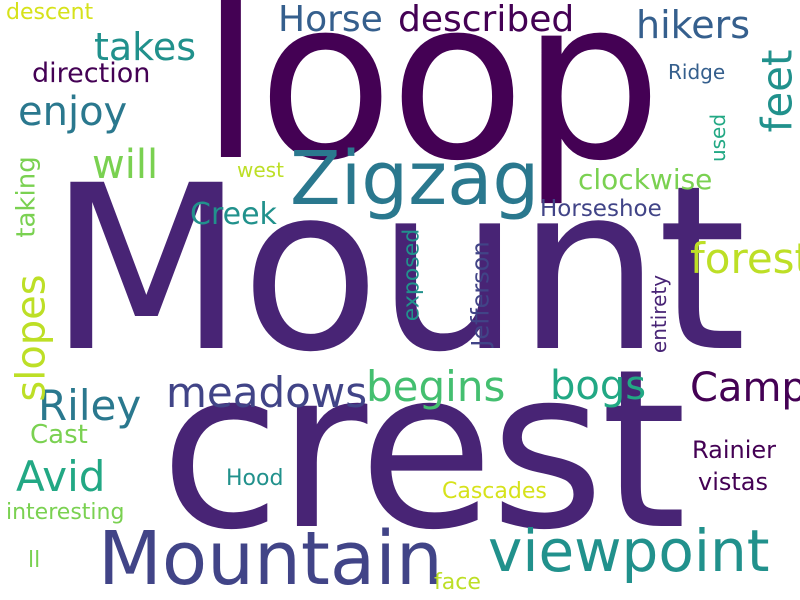  Describe the element at coordinates (718, 138) in the screenshot. I see `word-used: used` at that location.